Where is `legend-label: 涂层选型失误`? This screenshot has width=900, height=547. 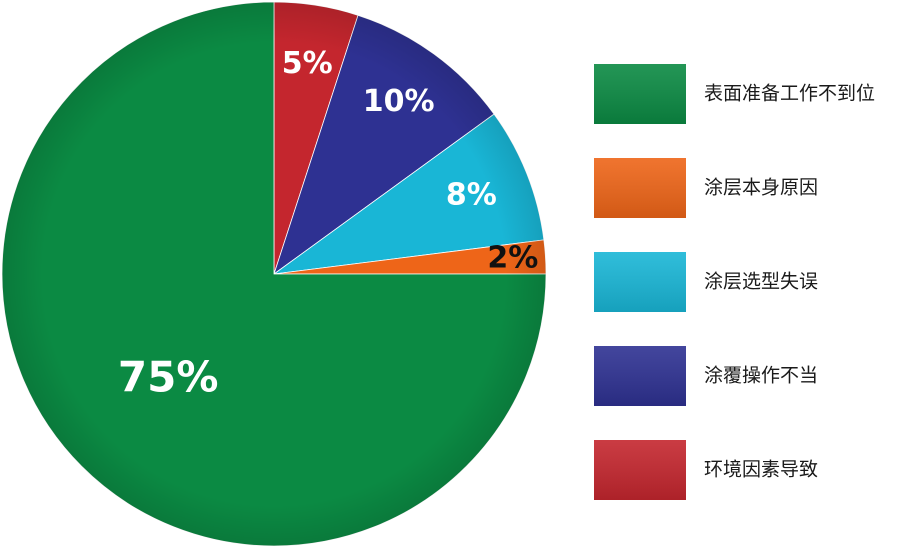 legend-label: 涂层选型失误 is located at coordinates (761, 282).